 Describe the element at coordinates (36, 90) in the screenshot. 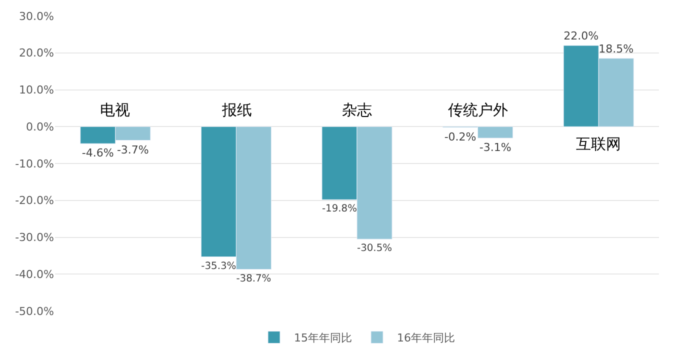

I see `y-tick-label: 10.0%` at that location.